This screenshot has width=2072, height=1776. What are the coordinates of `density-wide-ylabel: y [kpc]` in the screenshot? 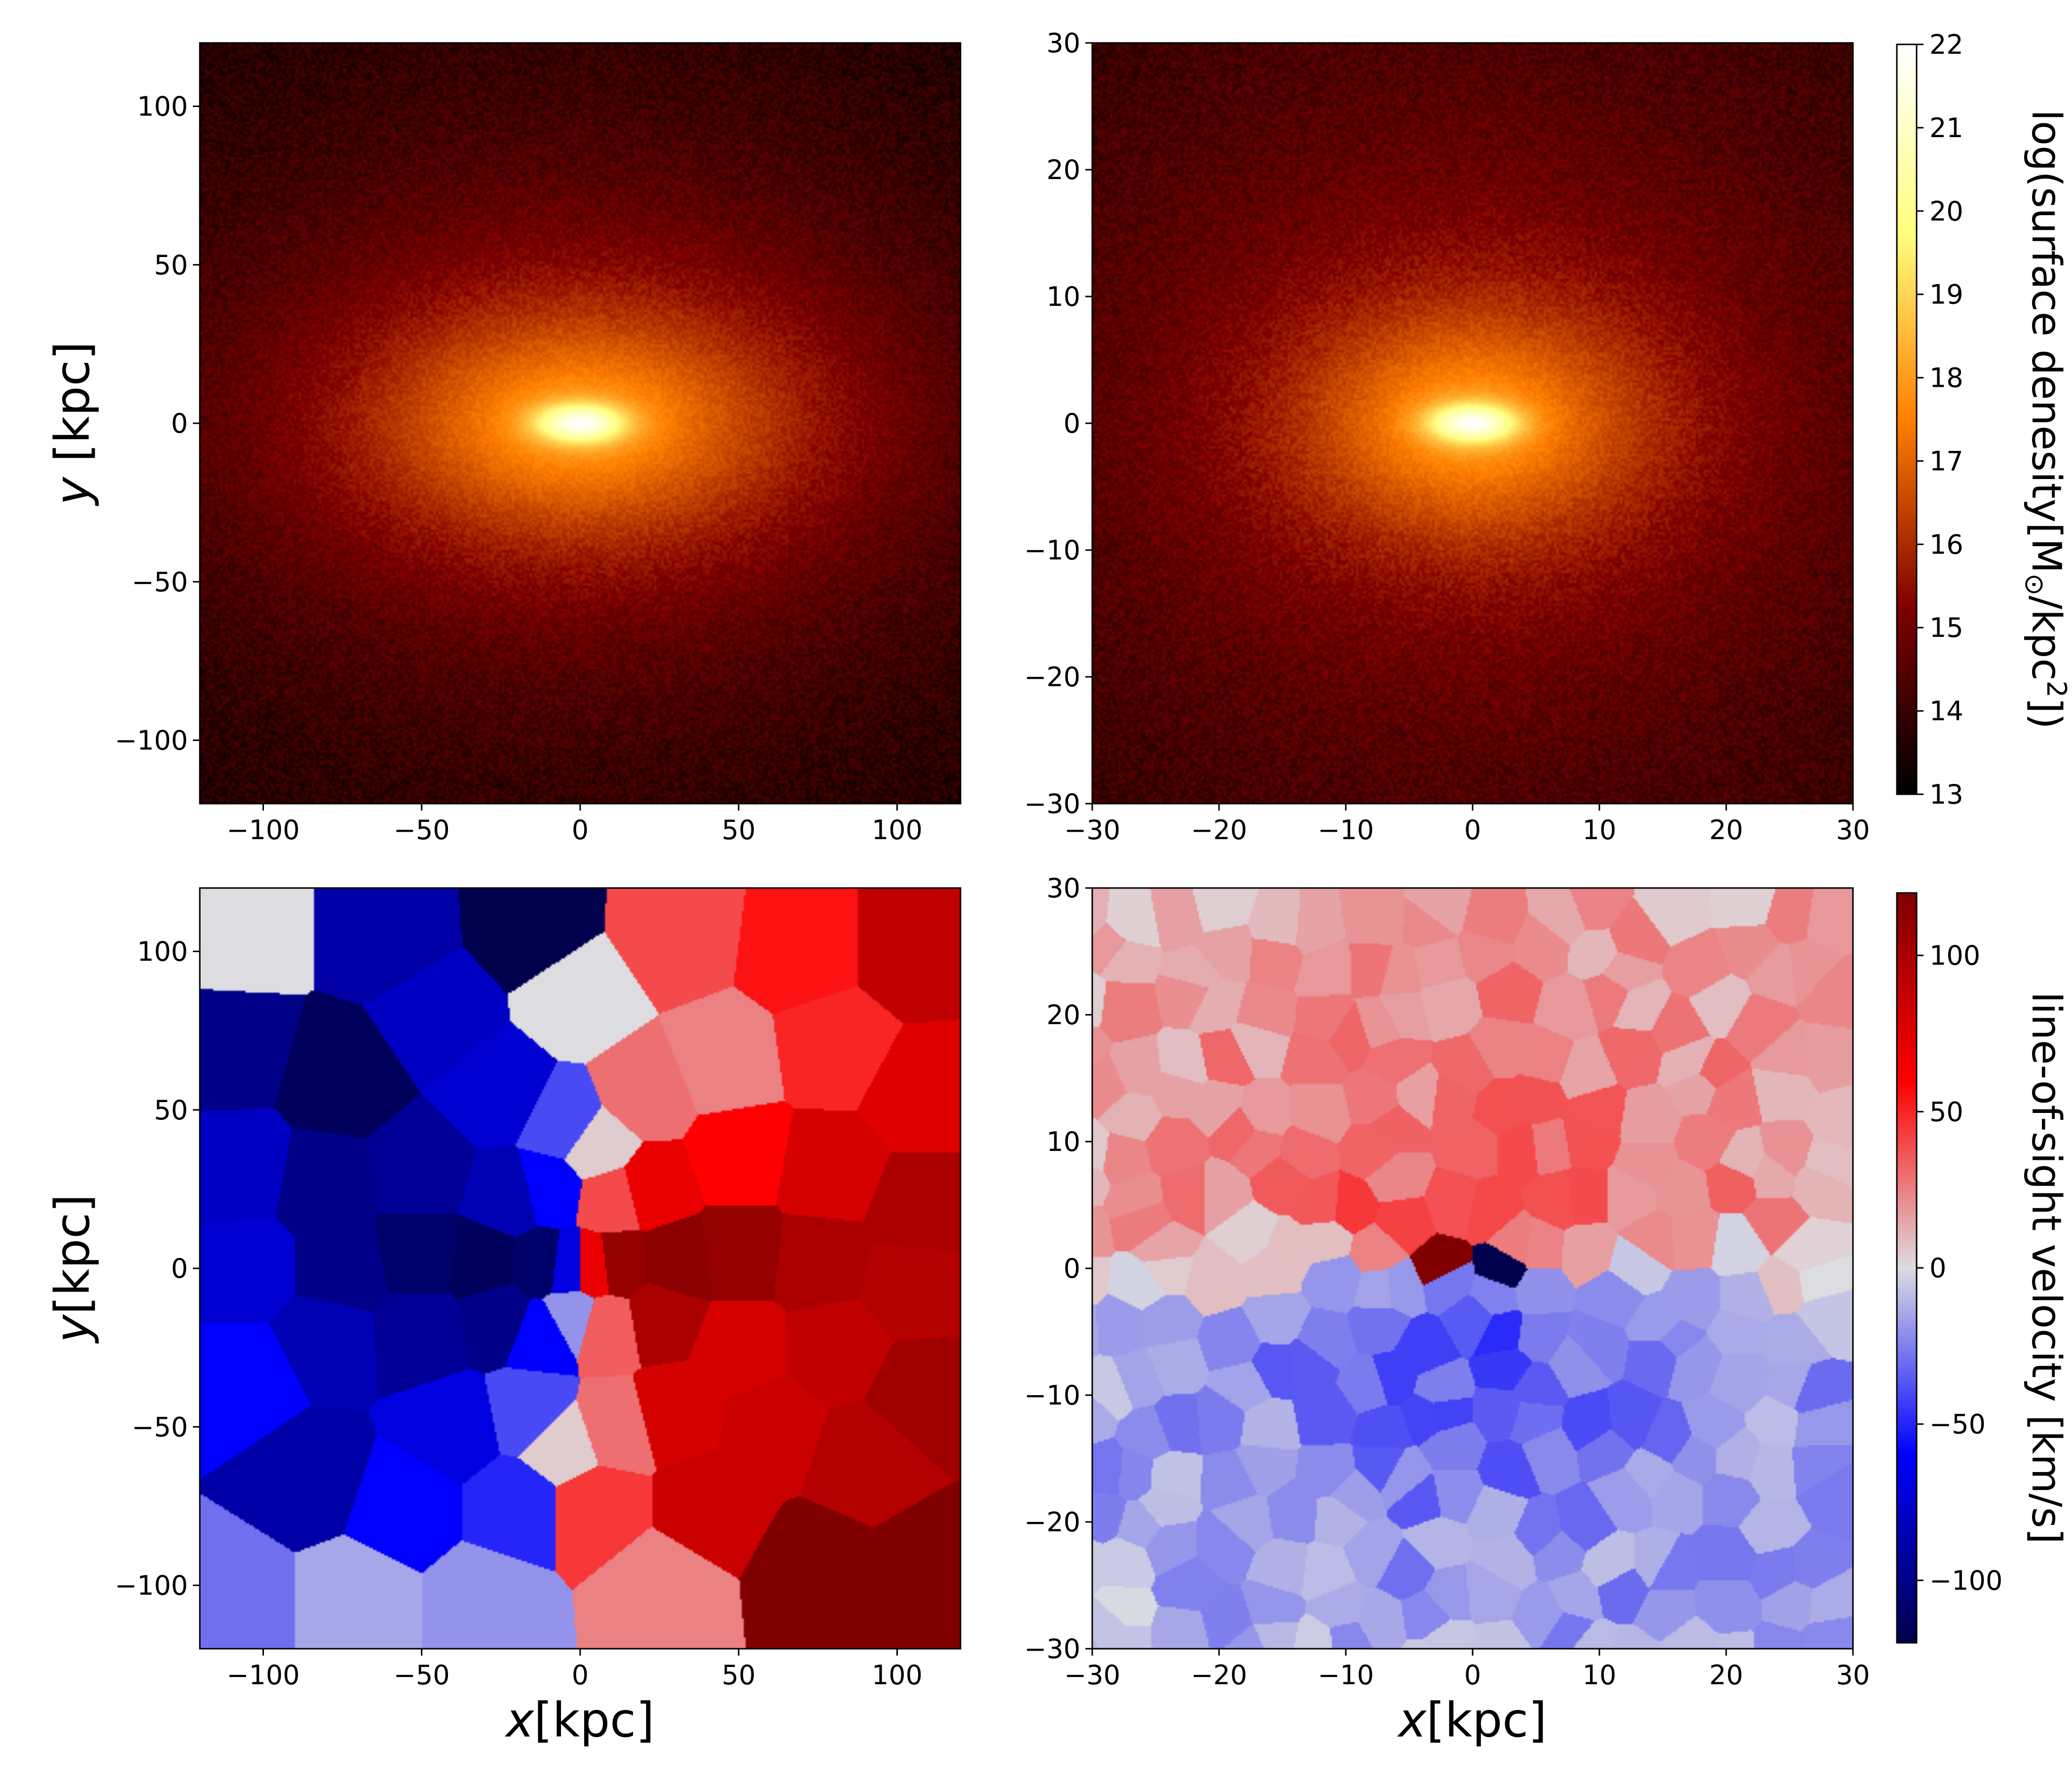 It's located at (73, 424).